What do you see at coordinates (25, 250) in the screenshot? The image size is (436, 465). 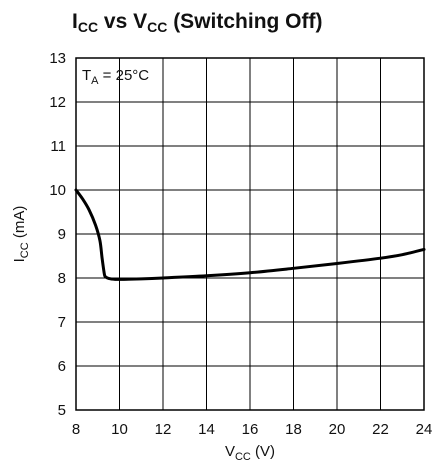 I see `y-label-sub: CC` at bounding box center [25, 250].